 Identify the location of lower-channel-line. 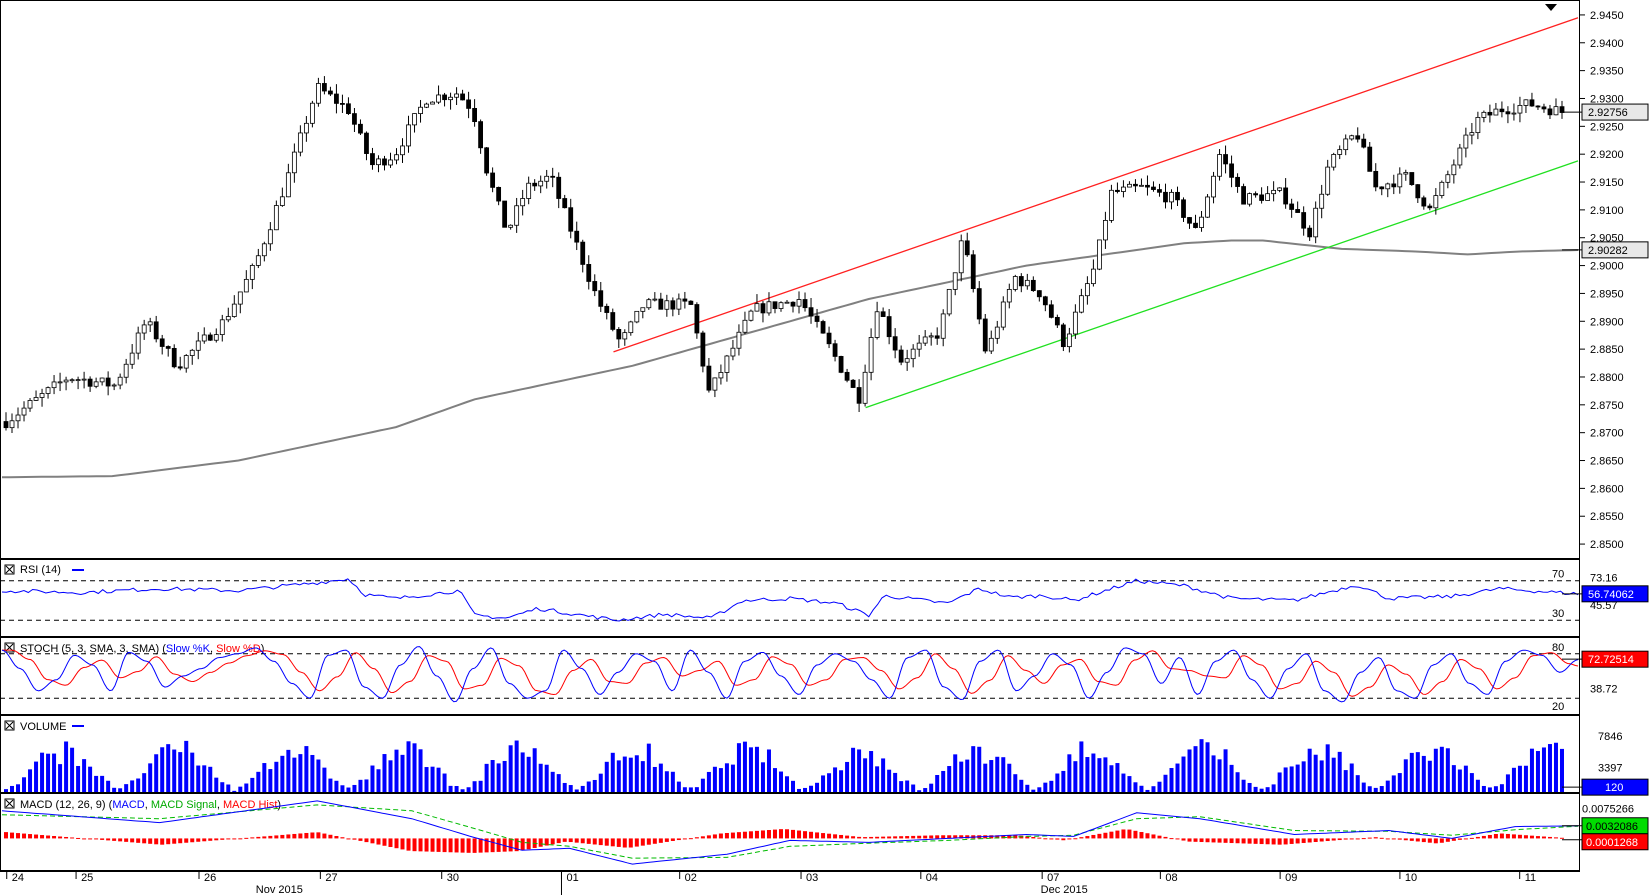
(1222, 284).